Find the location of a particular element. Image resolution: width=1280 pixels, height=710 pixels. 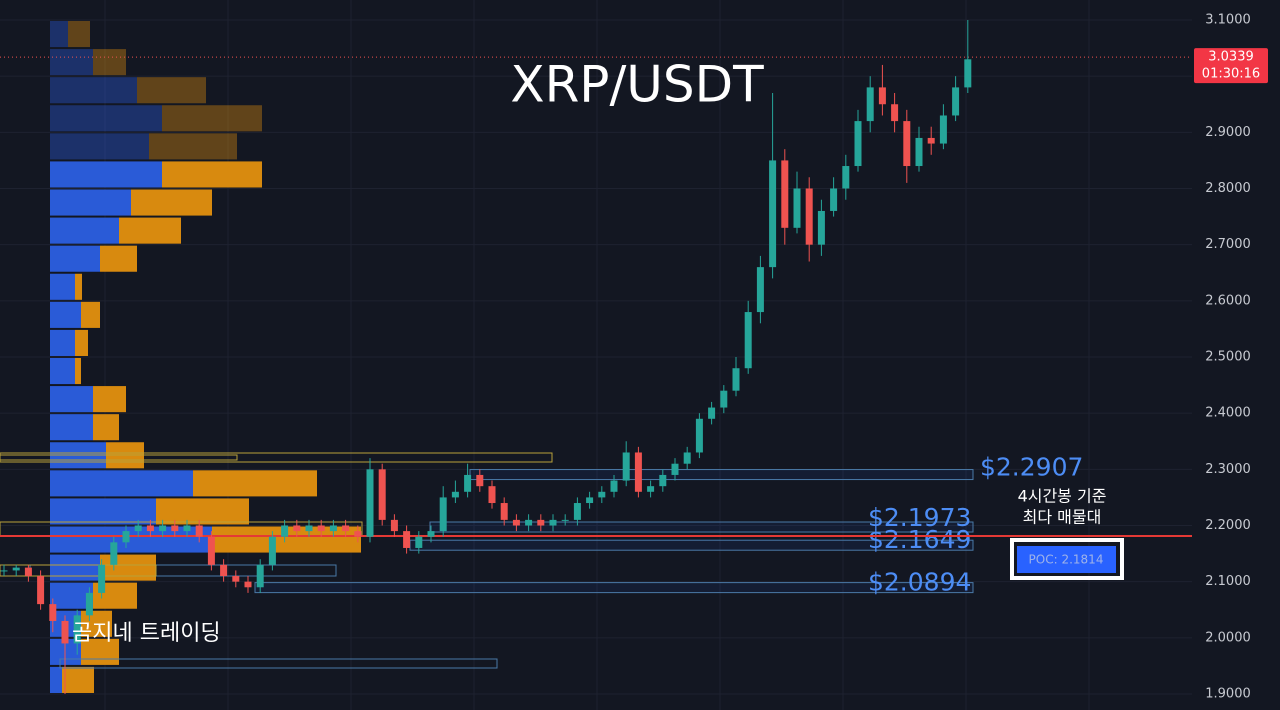

y-tick-label: 2.2000 is located at coordinates (1228, 525).